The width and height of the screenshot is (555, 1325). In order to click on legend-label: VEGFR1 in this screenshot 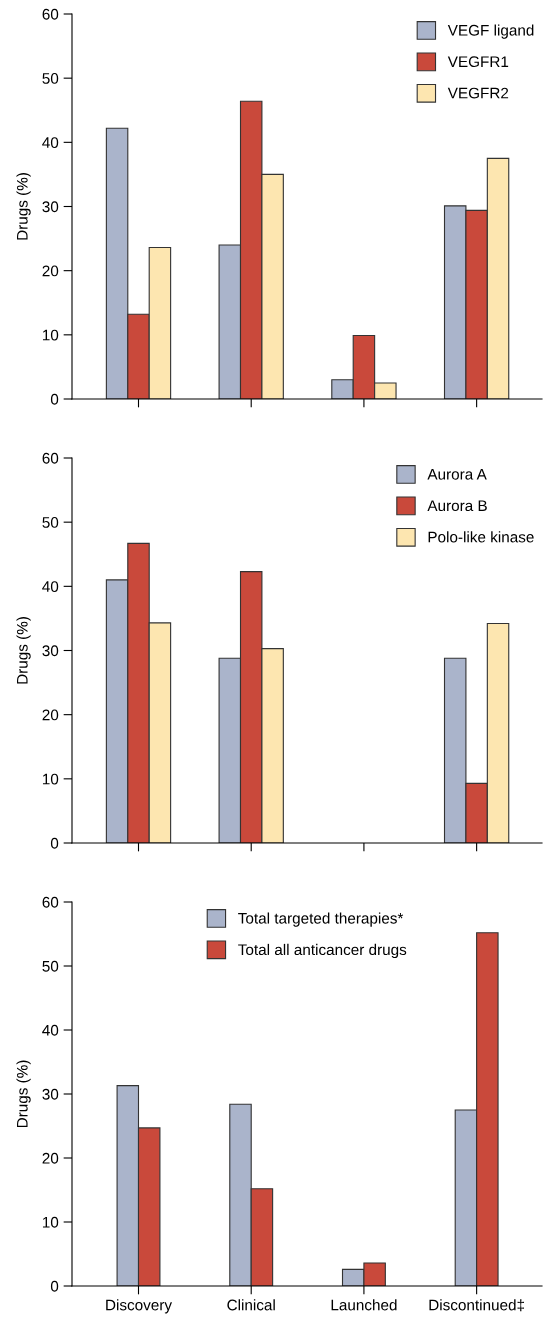, I will do `click(478, 62)`.